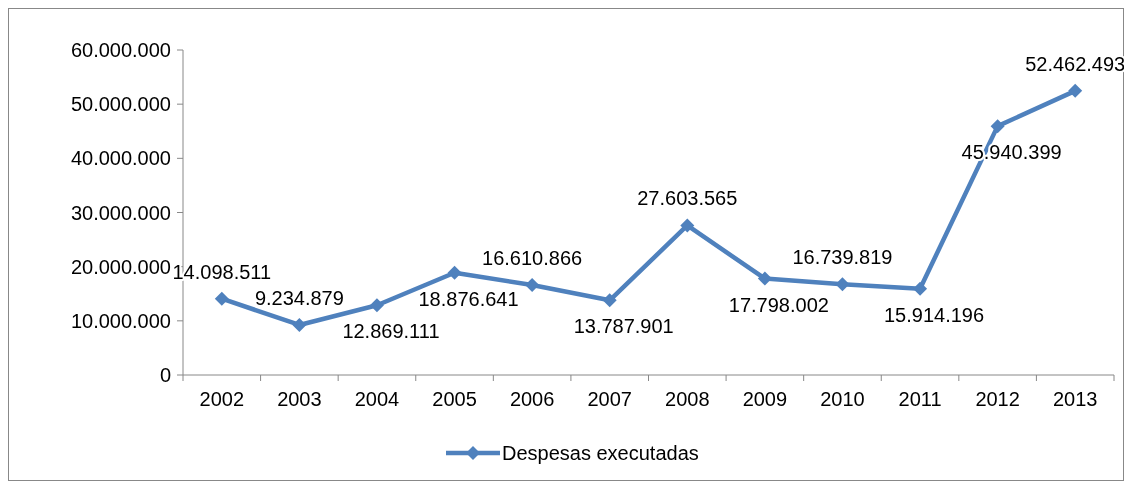 The image size is (1132, 489). Describe the element at coordinates (120, 320) in the screenshot. I see `y-tick-label: 10.000.000` at that location.